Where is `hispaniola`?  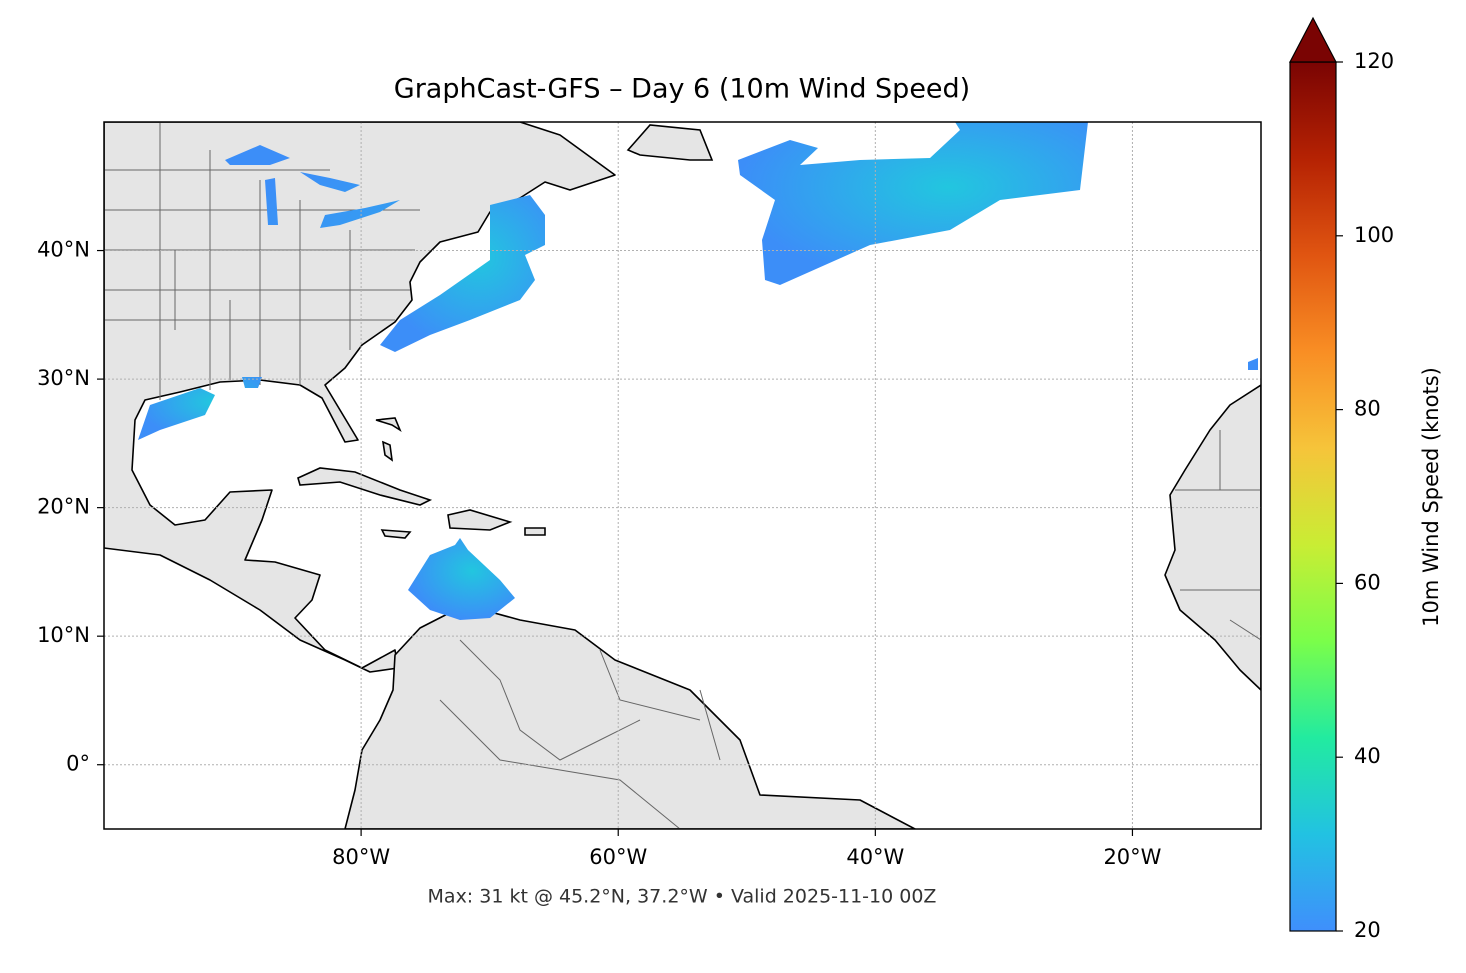
hispaniola is located at coordinates (480, 520).